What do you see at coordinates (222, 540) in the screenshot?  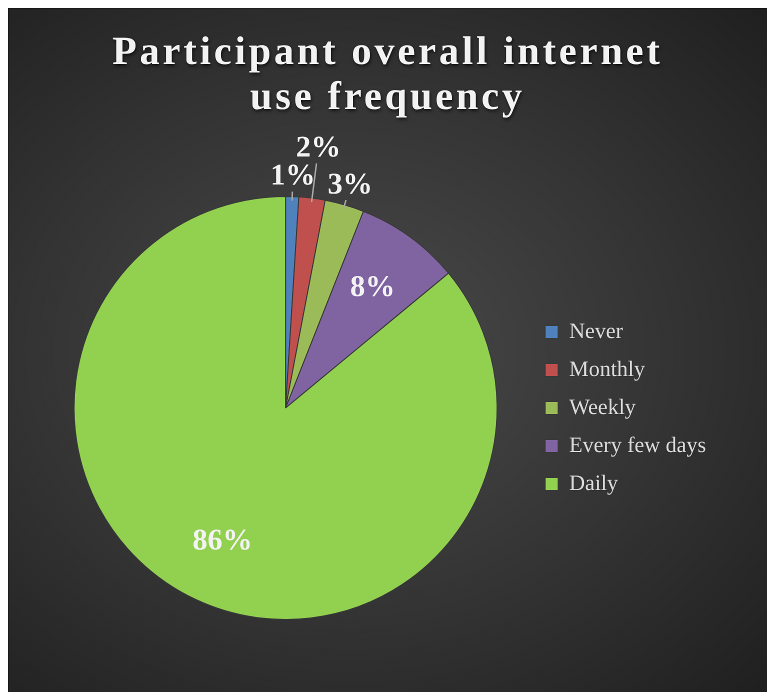 I see `data-label: 86%` at bounding box center [222, 540].